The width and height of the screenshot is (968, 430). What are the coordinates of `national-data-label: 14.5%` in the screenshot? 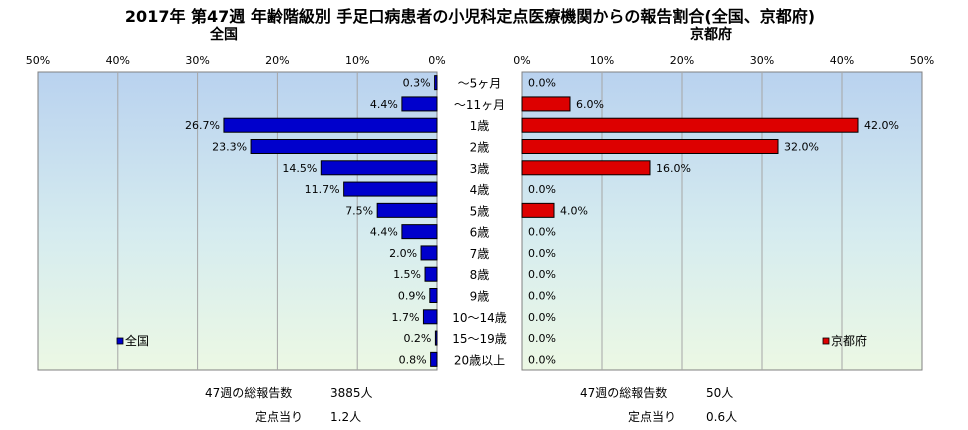 It's located at (299, 168).